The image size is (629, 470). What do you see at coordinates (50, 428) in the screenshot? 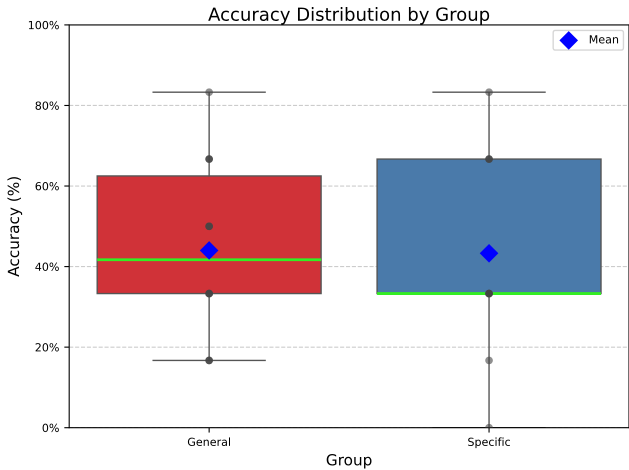
I see `y-tick-label: 0%` at bounding box center [50, 428].